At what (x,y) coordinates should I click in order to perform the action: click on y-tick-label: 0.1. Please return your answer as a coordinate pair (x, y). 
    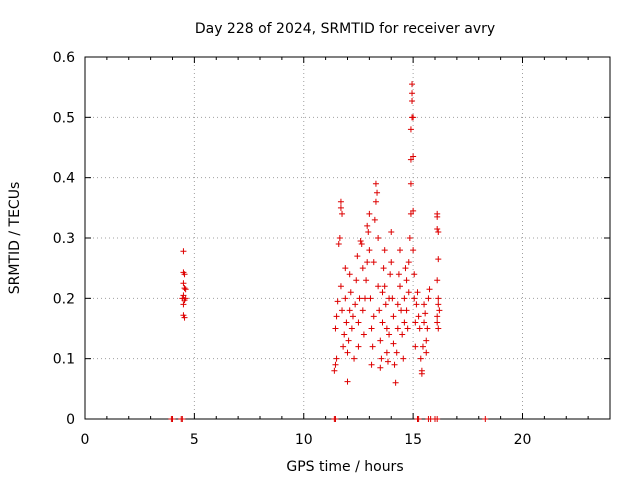
    Looking at the image, I should click on (64, 360).